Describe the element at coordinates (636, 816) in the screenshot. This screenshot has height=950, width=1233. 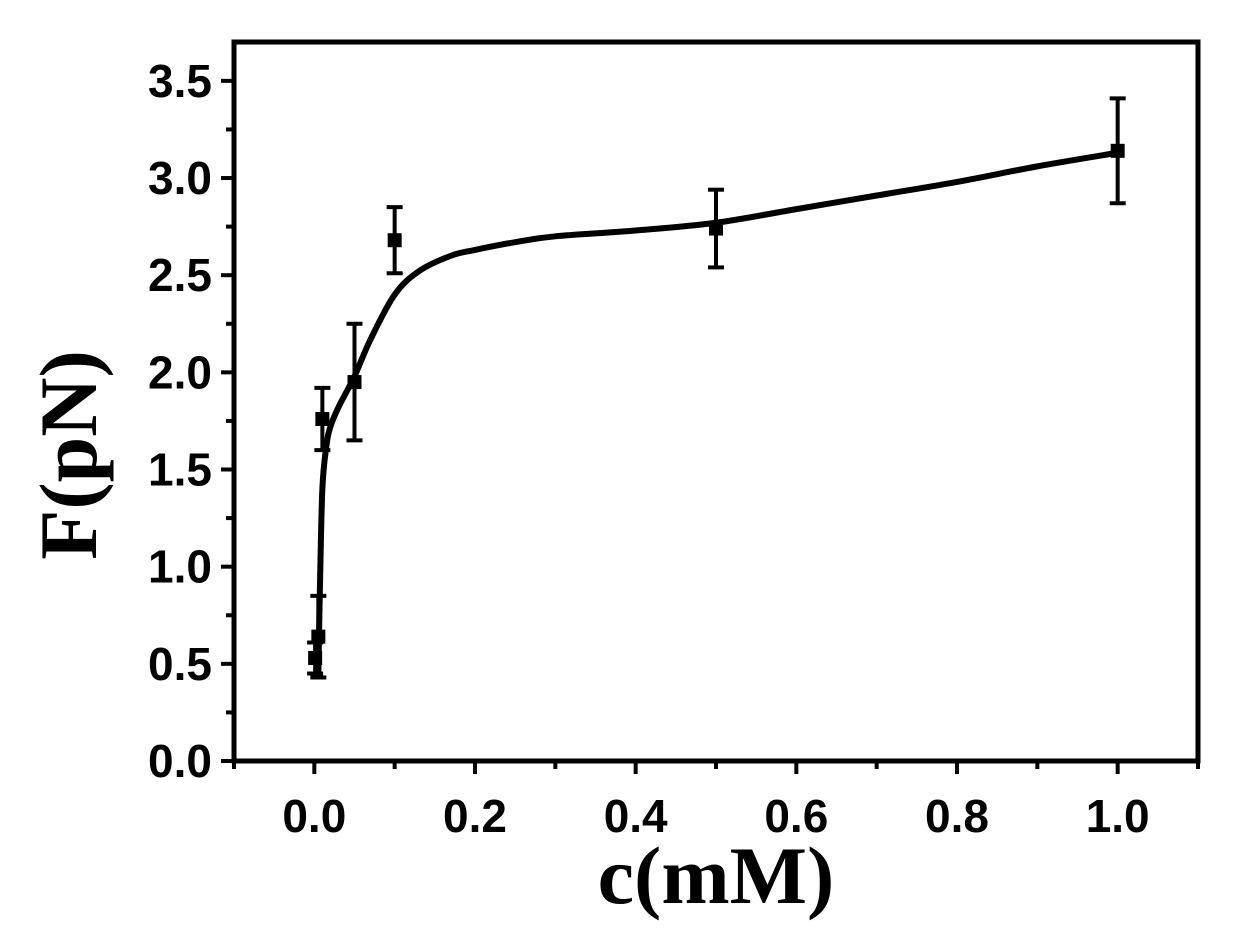
I see `x-tick-label: 0.4` at that location.